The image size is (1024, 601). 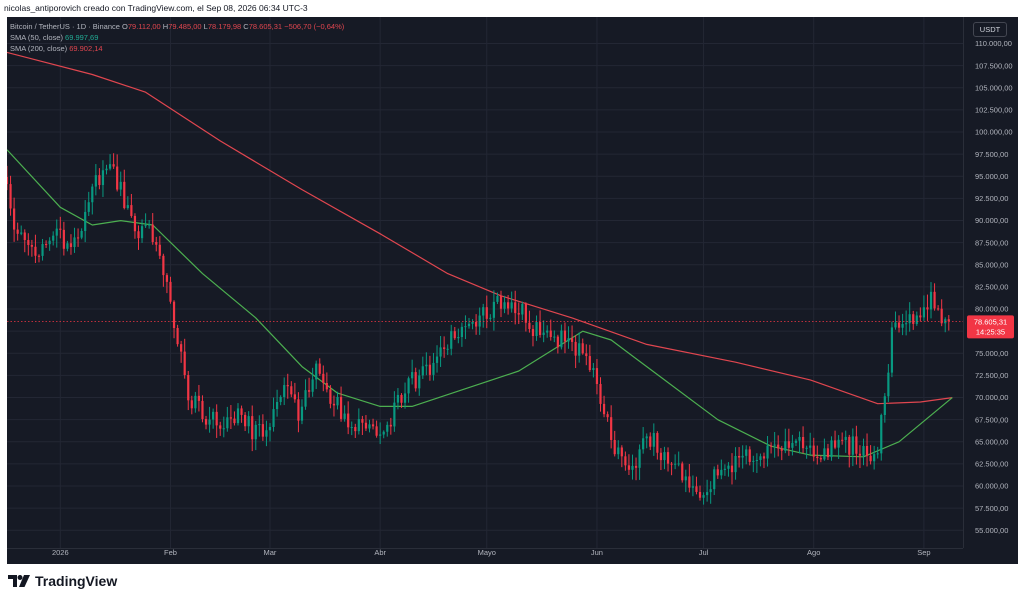 I want to click on legend-sma50-row: SMA (50, close) 69.997,69, so click(x=177, y=37).